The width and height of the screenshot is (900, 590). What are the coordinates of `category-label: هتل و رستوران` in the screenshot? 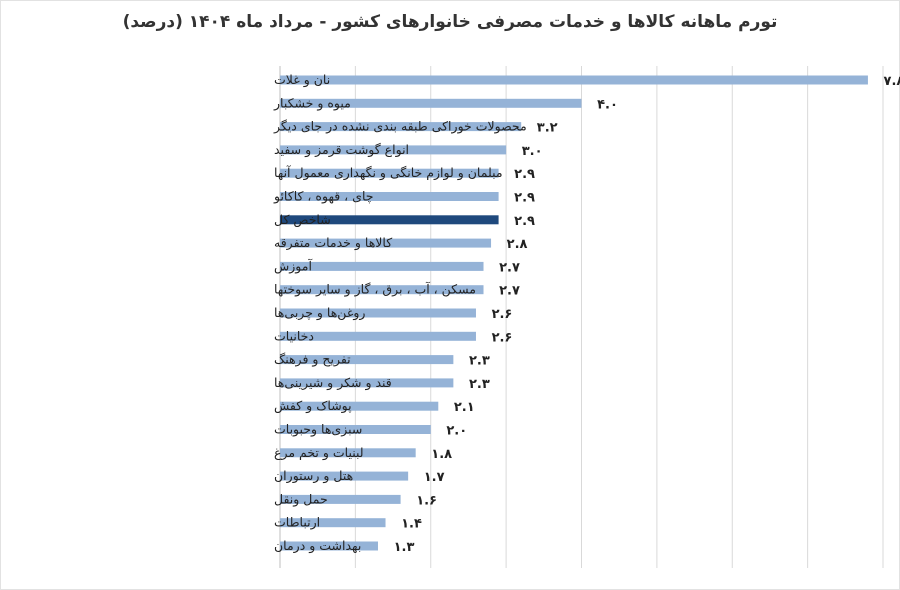 It's located at (313, 476).